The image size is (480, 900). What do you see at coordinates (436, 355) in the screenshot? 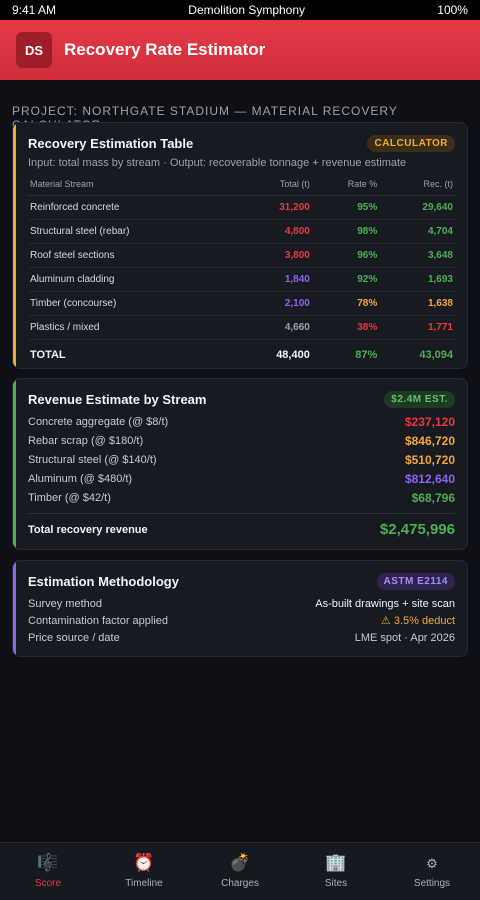
I see `total-recovered-cell: 43,094` at bounding box center [436, 355].